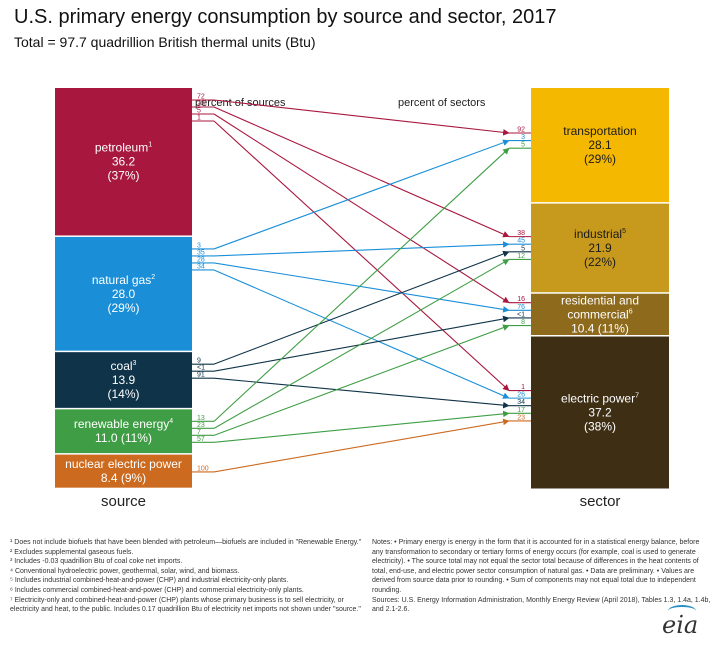  I want to click on flow-line-natgas-transportation, so click(361, 194).